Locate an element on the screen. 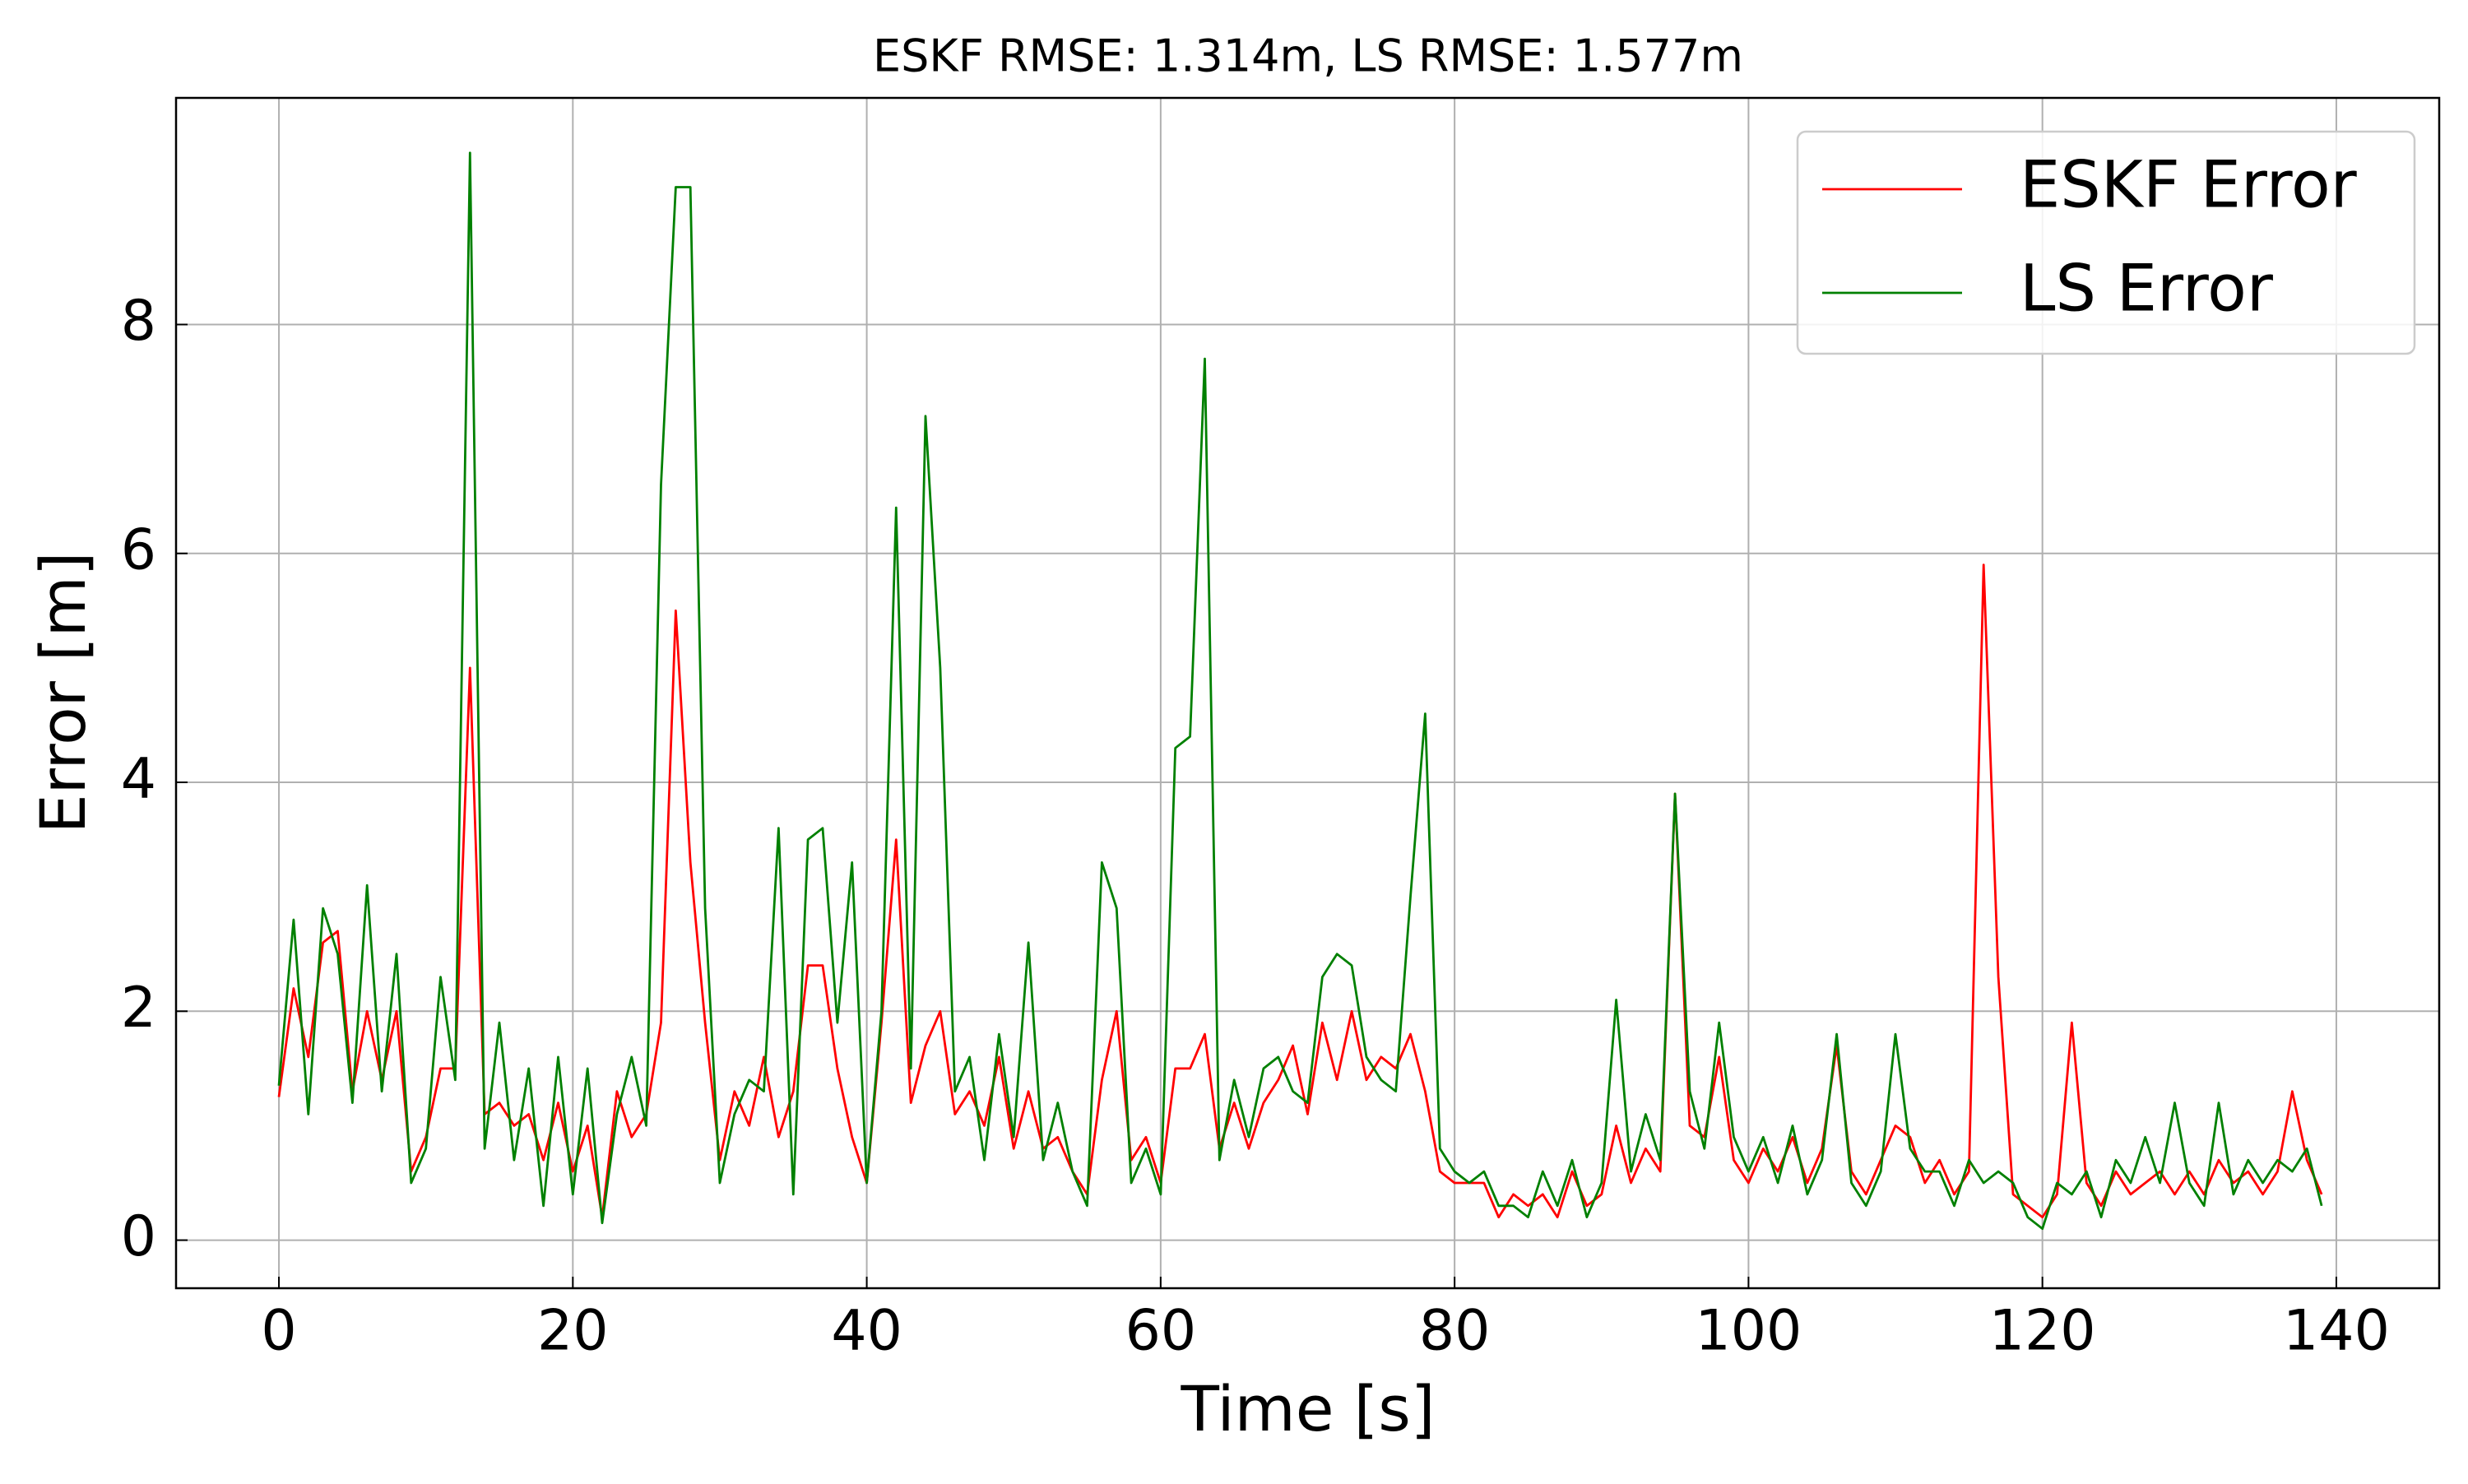 The image size is (2468, 1484). y-tick-label: 8 is located at coordinates (138, 321).